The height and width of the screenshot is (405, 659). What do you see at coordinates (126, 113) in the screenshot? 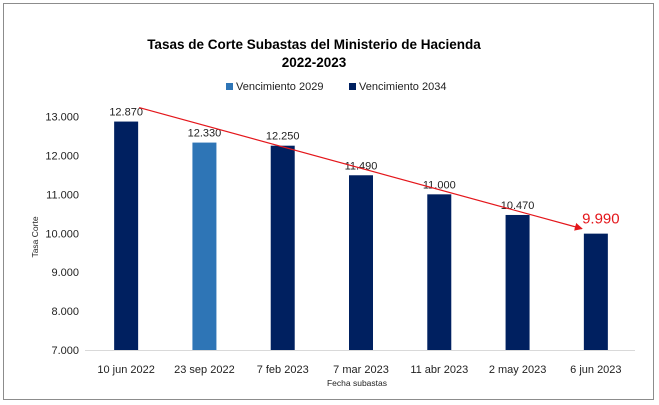
I see `data-label: 12.870` at bounding box center [126, 113].